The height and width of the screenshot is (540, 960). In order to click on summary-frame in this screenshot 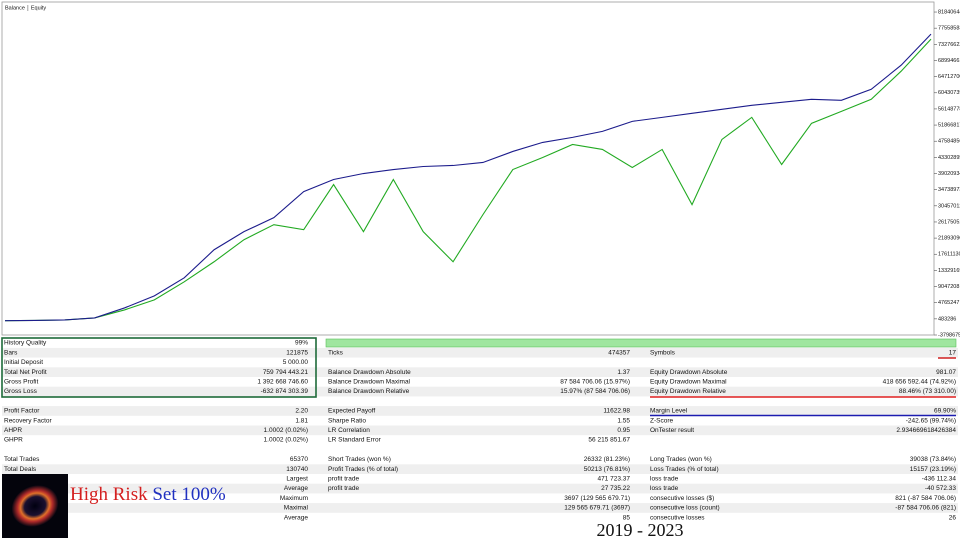, I will do `click(159, 367)`.